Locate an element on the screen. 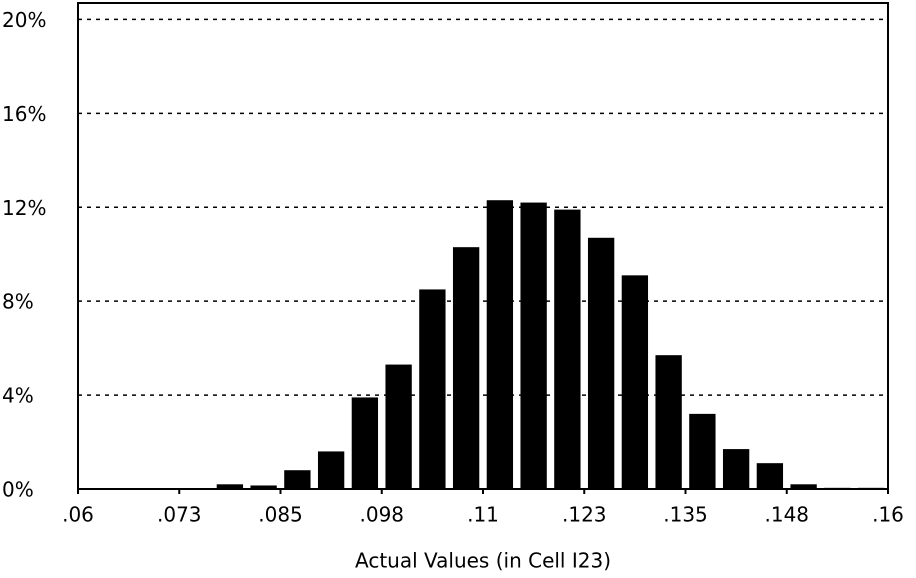 This screenshot has width=916, height=578. x-tick-label: .135 is located at coordinates (685, 515).